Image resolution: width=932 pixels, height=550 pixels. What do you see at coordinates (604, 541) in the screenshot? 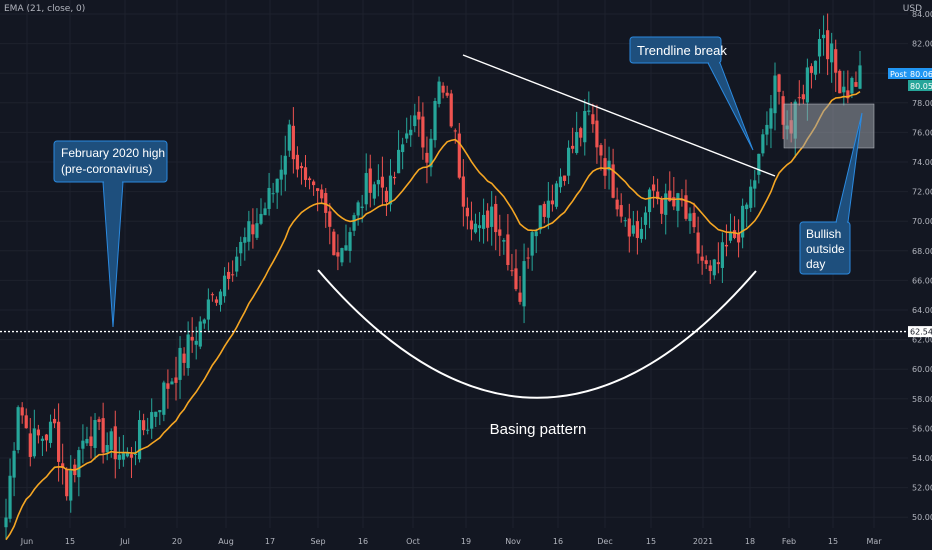
I see `x-tick-label: Dec` at bounding box center [604, 541].